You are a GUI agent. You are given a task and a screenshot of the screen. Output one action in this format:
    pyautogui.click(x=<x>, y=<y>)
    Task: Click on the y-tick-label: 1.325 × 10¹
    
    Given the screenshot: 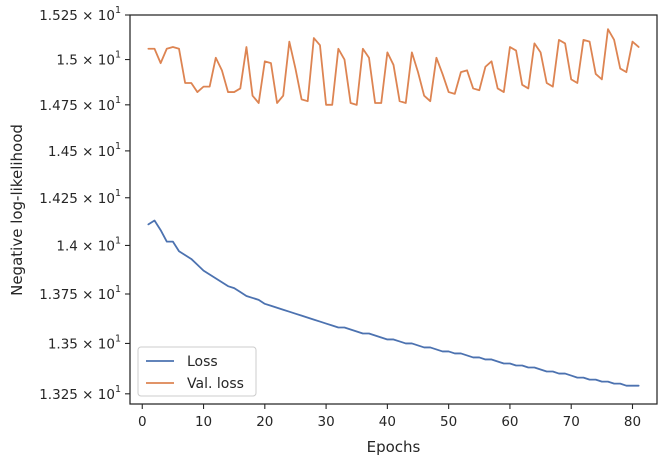 What is the action you would take?
    pyautogui.click(x=80, y=393)
    